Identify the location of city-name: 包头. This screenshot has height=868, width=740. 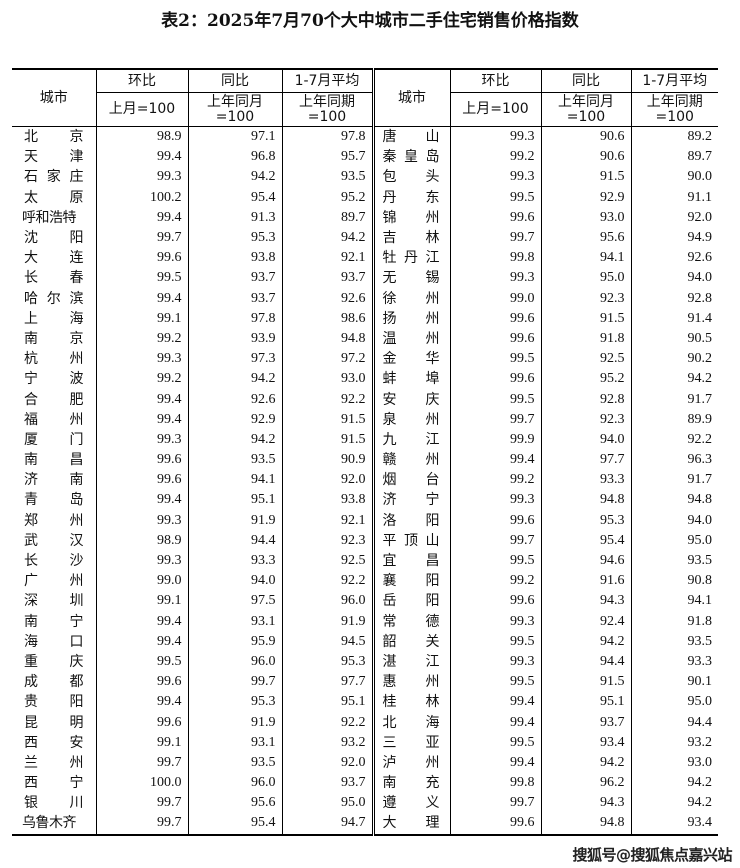
(411, 177).